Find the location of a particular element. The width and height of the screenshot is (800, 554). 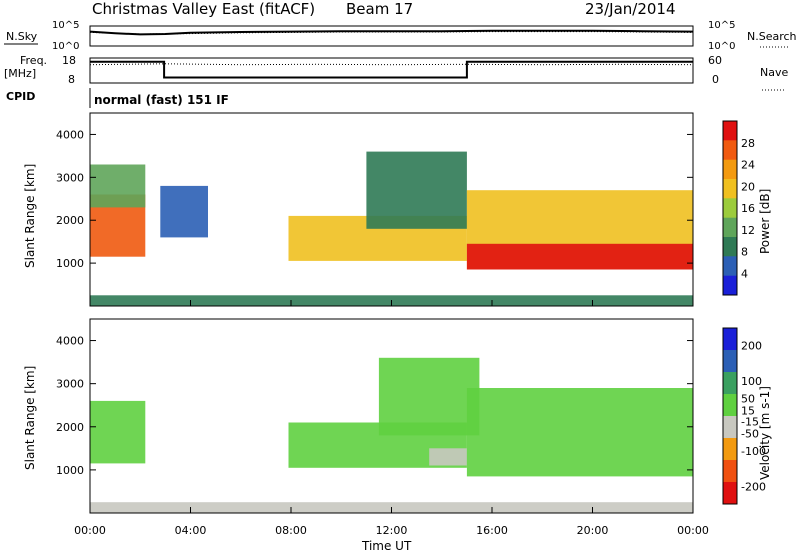

nave-line is located at coordinates (391, 64).